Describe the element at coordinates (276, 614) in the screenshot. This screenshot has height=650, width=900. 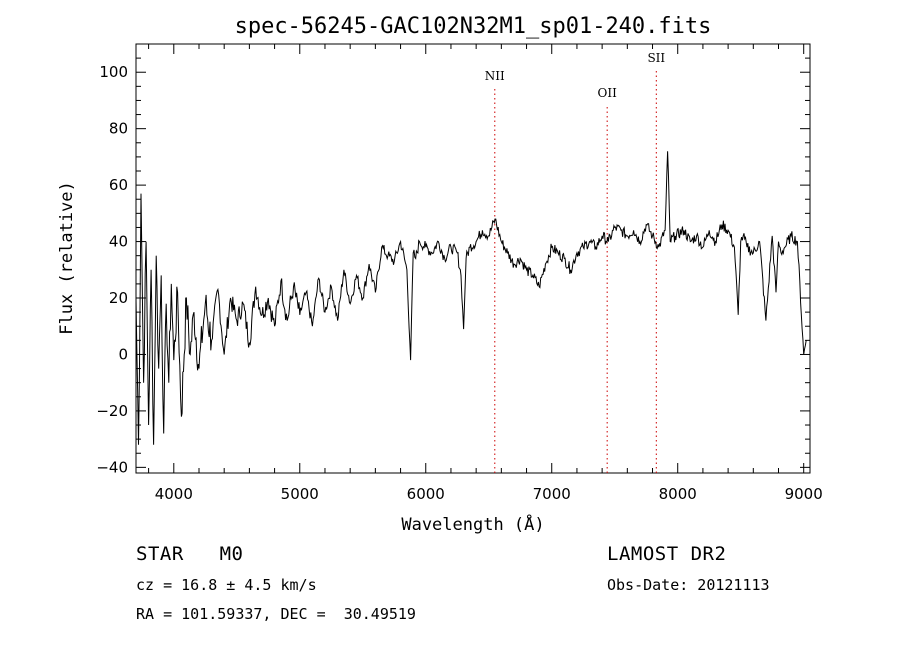
I see `radec-label: RA = 101.59337, DEC = 30.49519` at that location.